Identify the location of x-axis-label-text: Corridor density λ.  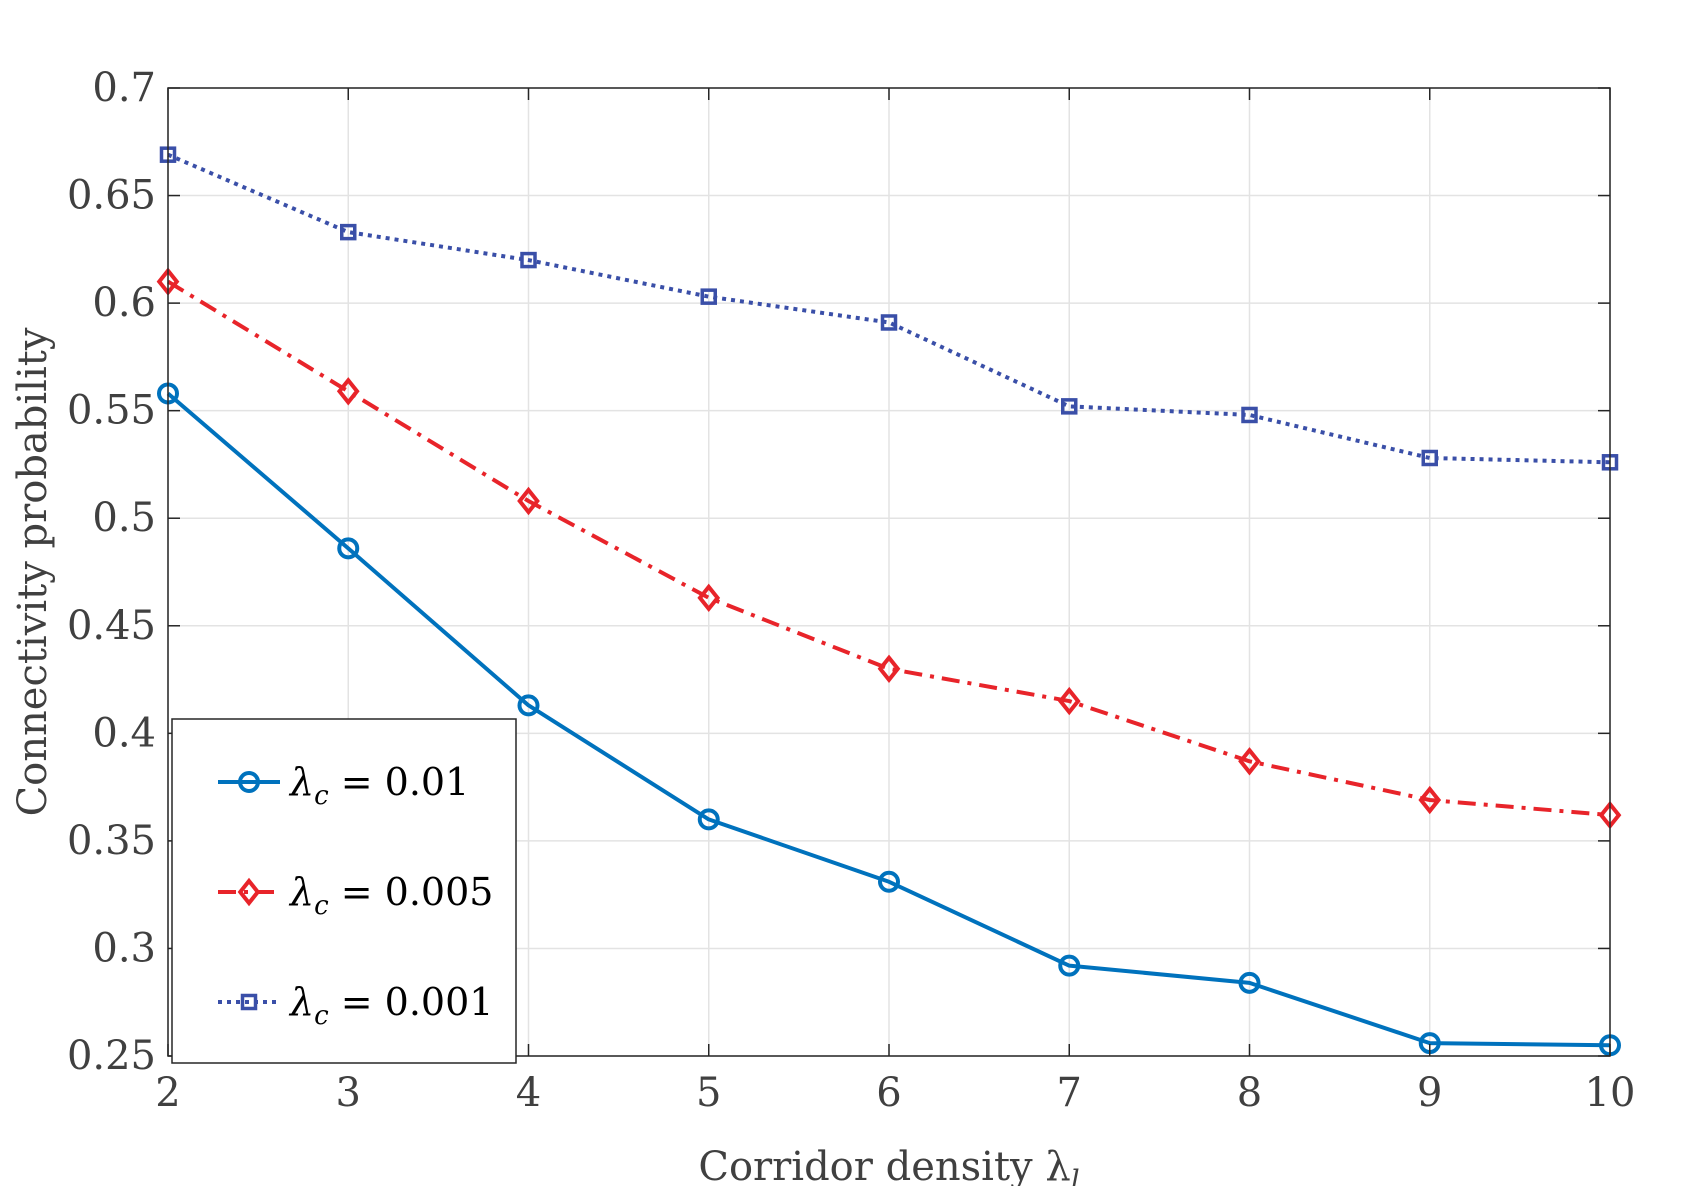
(884, 1165).